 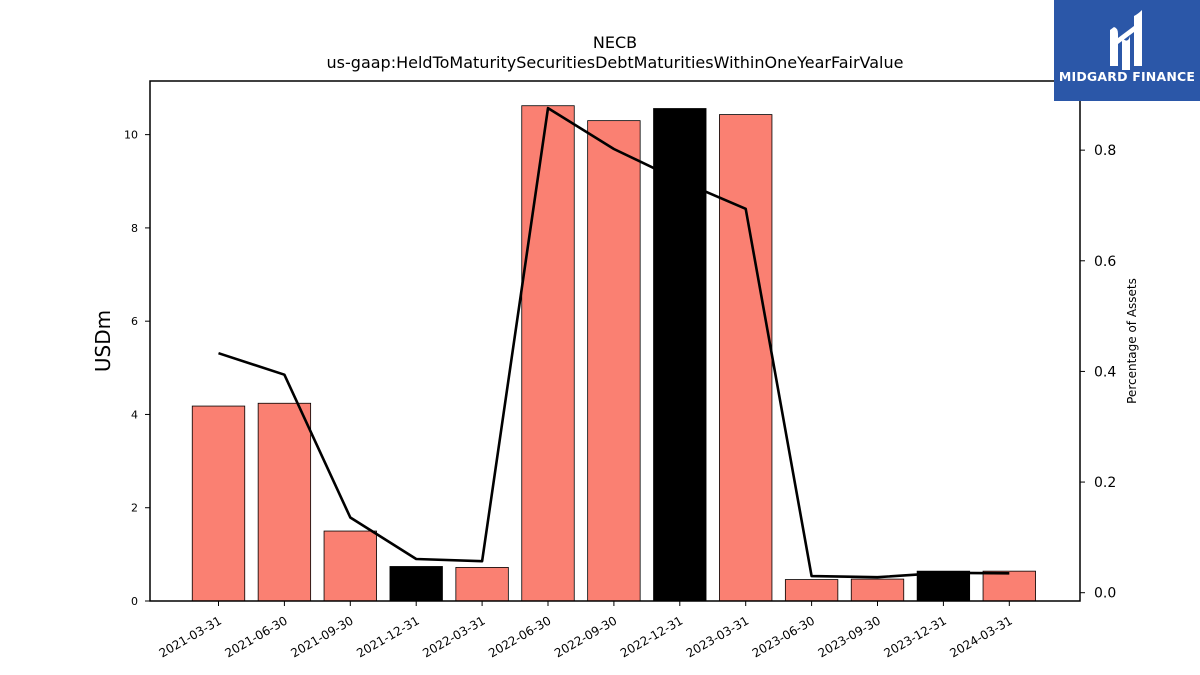 What do you see at coordinates (387, 636) in the screenshot?
I see `x-tick-label: 2021-12-31` at bounding box center [387, 636].